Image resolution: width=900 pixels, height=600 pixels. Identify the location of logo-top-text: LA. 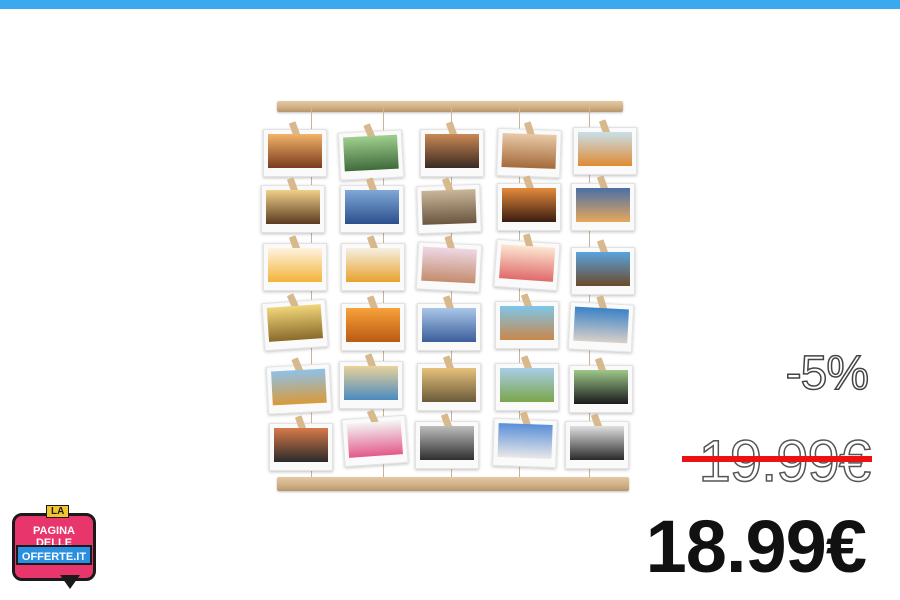
(58, 511).